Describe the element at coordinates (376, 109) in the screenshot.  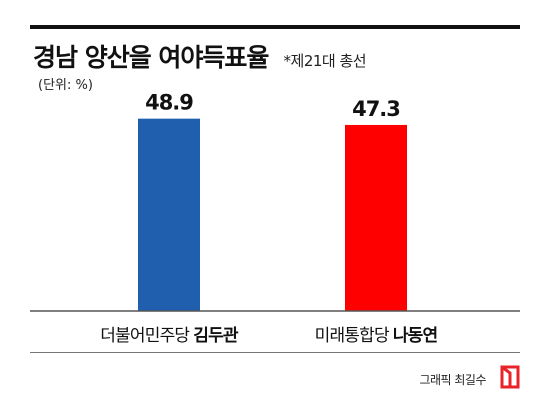
I see `value-label-1: 47.3` at that location.